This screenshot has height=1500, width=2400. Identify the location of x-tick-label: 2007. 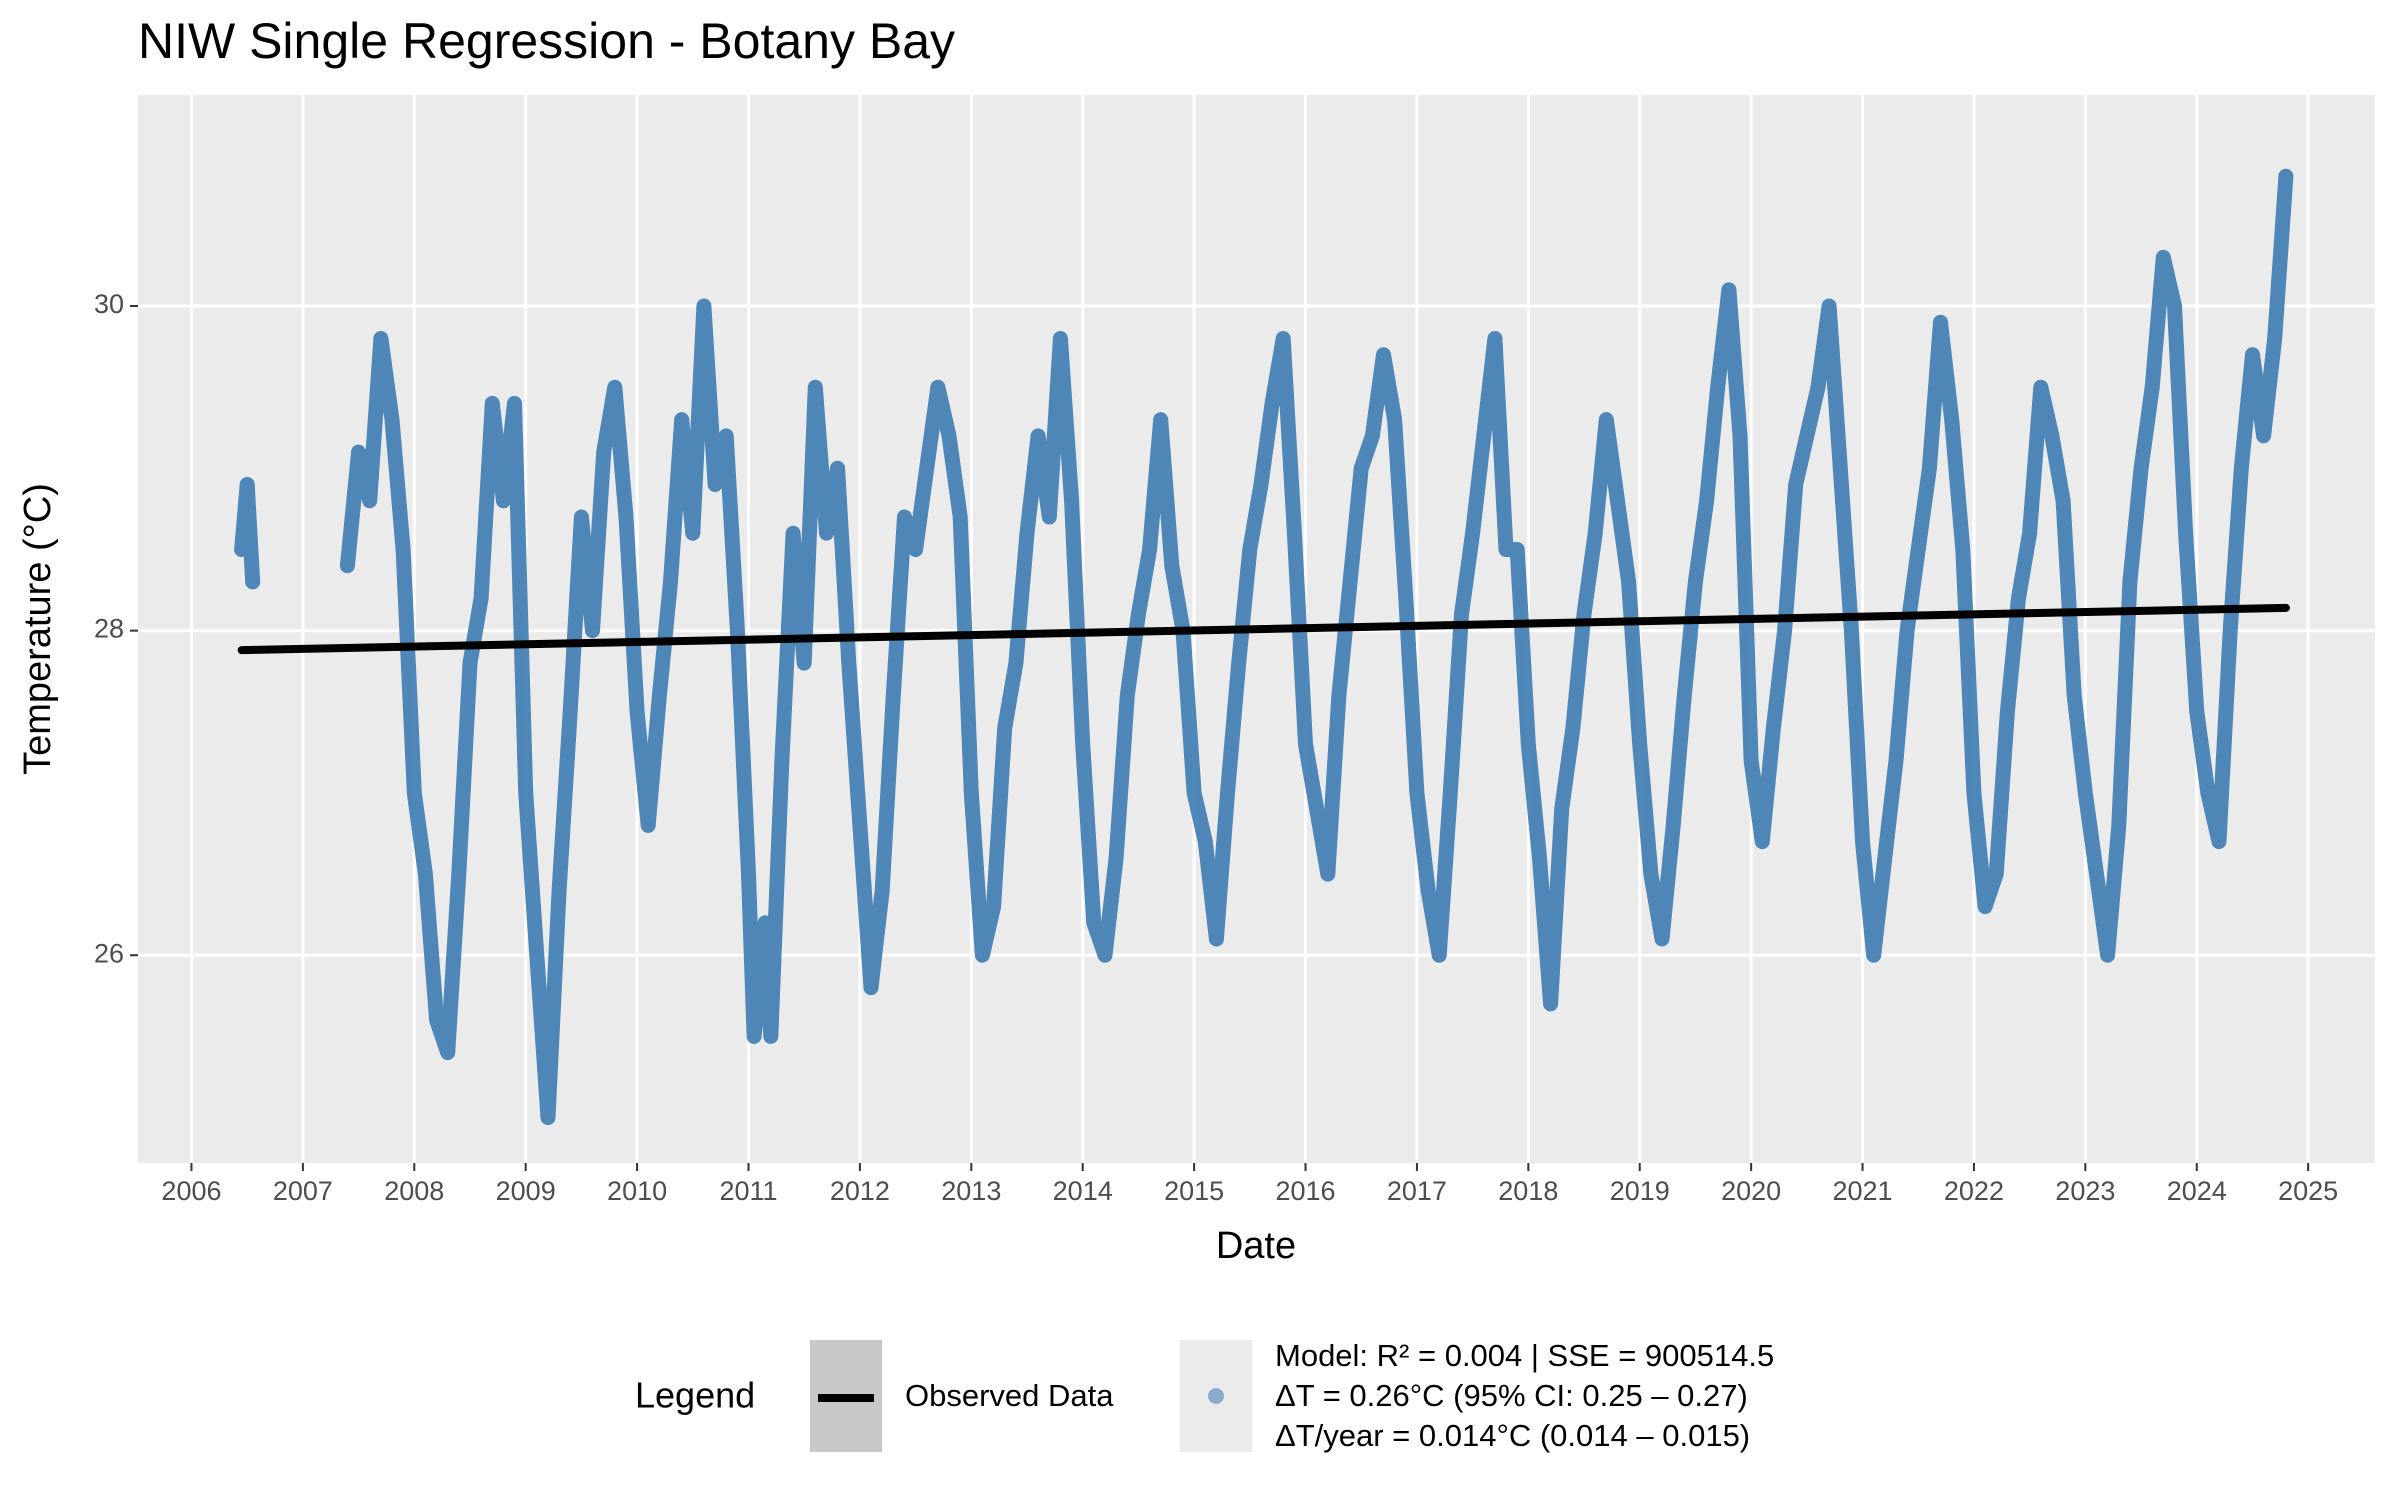
(303, 1191).